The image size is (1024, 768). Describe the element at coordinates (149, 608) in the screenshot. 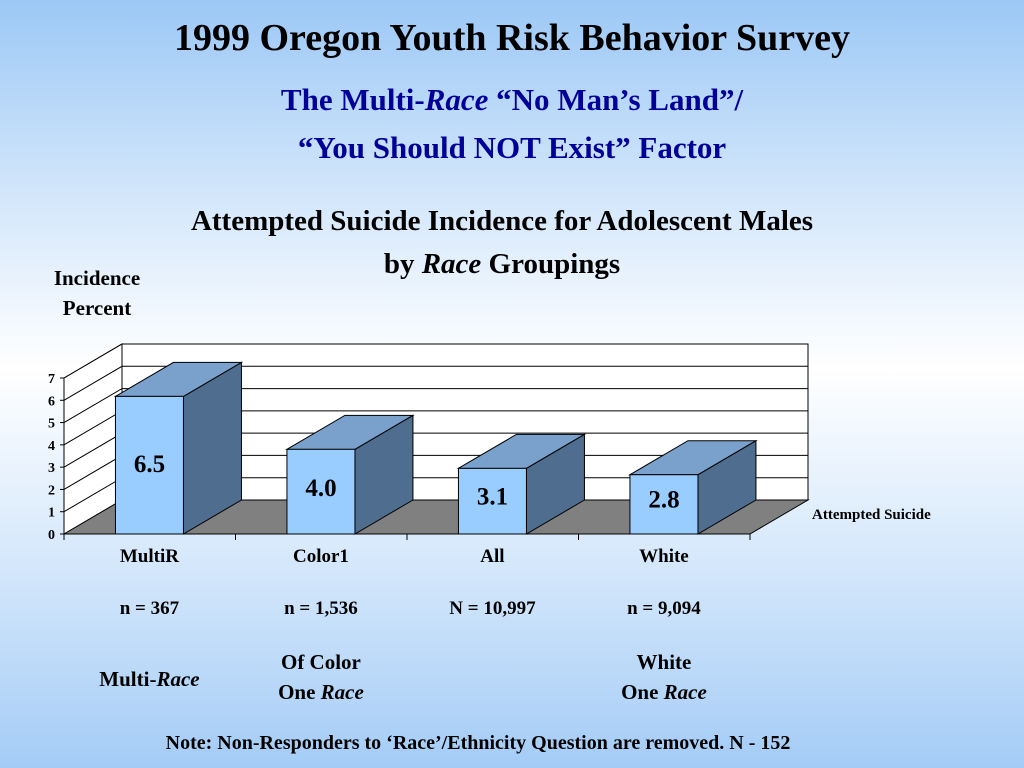

I see `sample-size-multir: n = 367` at that location.